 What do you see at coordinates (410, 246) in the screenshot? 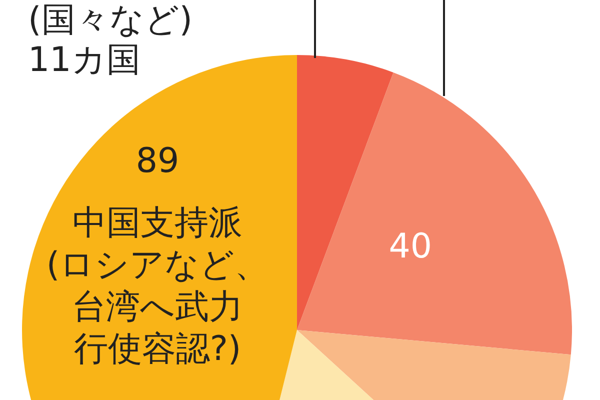
I see `data-label: 40` at bounding box center [410, 246].